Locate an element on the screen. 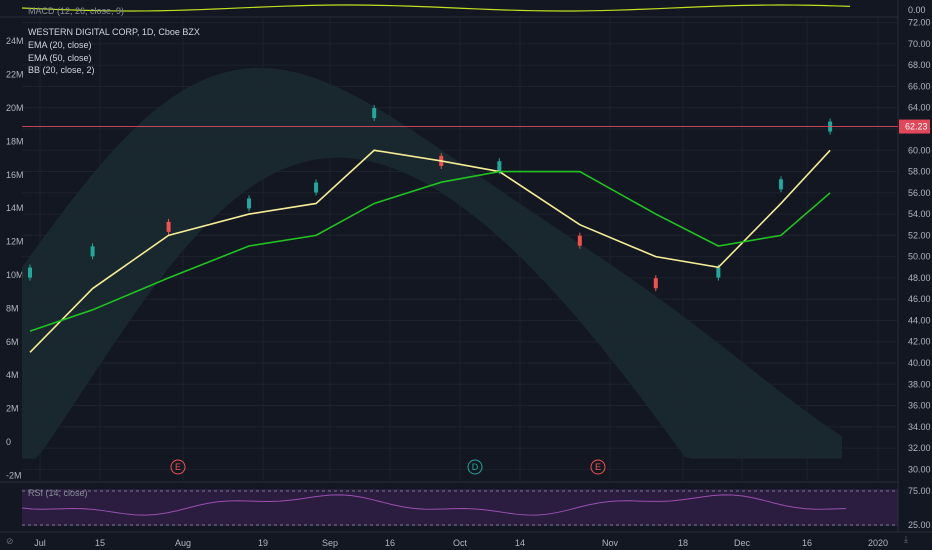 This screenshot has height=550, width=932. last-price-box is located at coordinates (914, 126).